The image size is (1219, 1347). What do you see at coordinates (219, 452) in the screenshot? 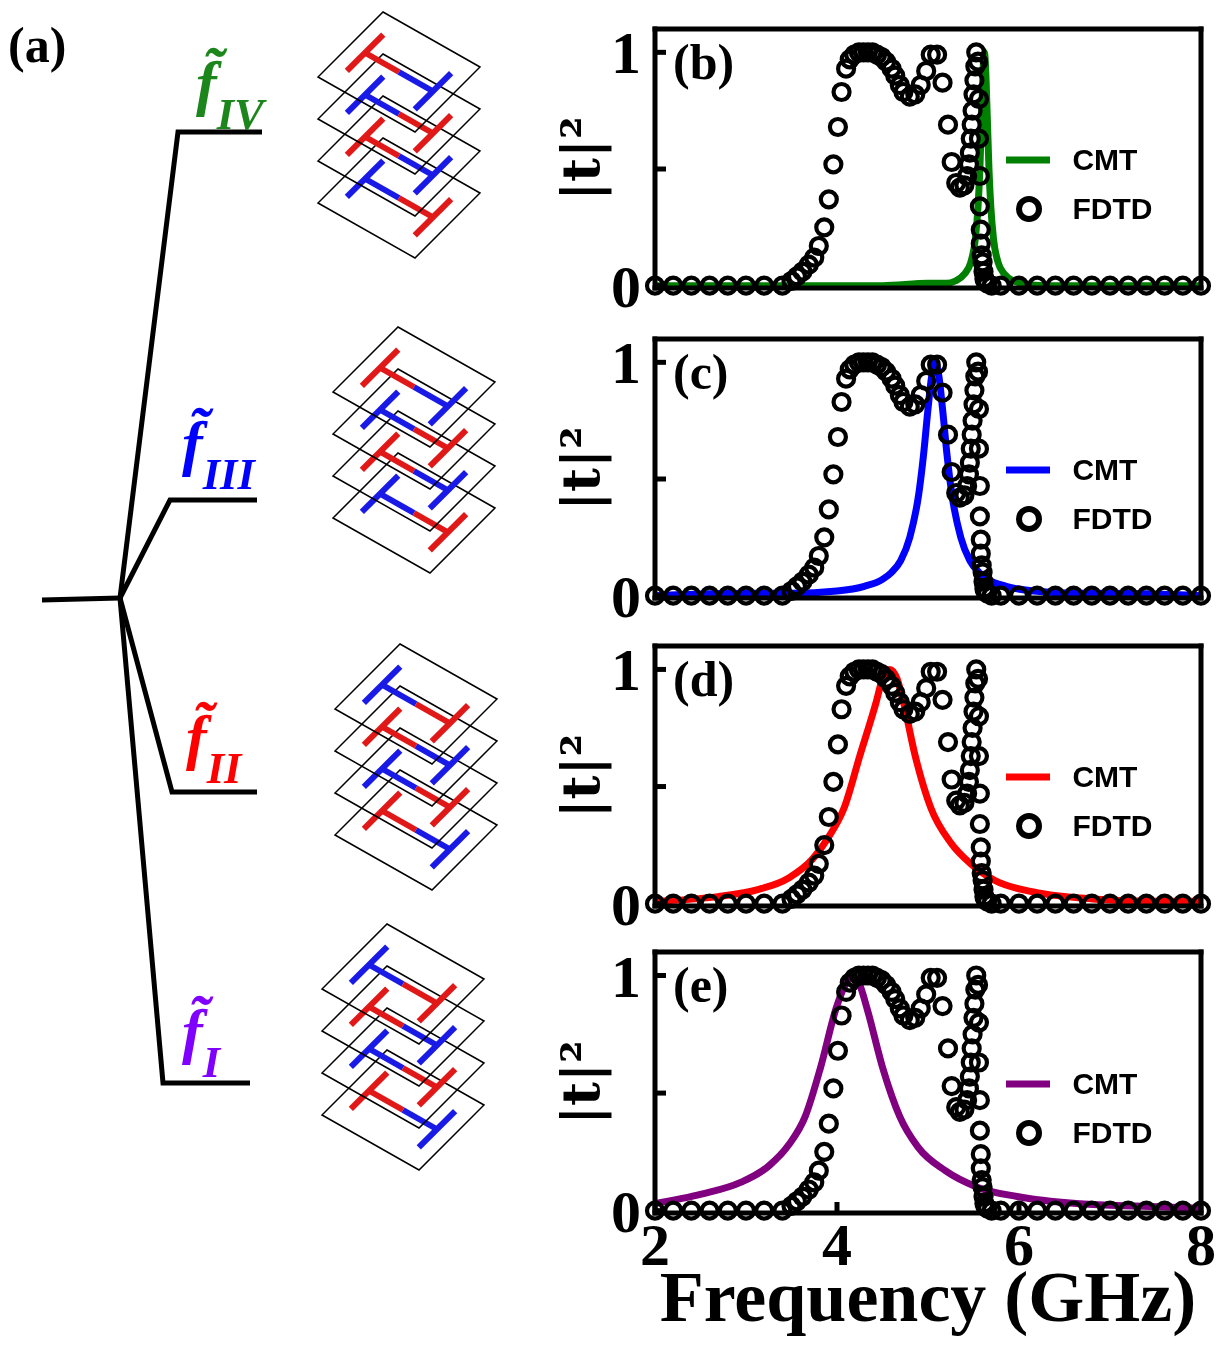
I see `category-label: f̃$_{III}$` at bounding box center [219, 452].